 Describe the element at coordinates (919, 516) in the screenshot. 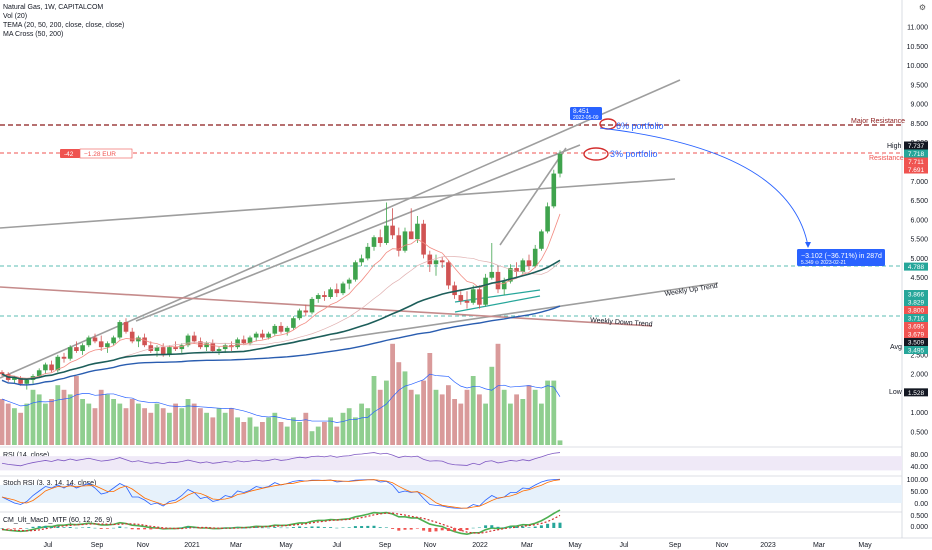

I see `pane-axis-label: 0.500` at that location.